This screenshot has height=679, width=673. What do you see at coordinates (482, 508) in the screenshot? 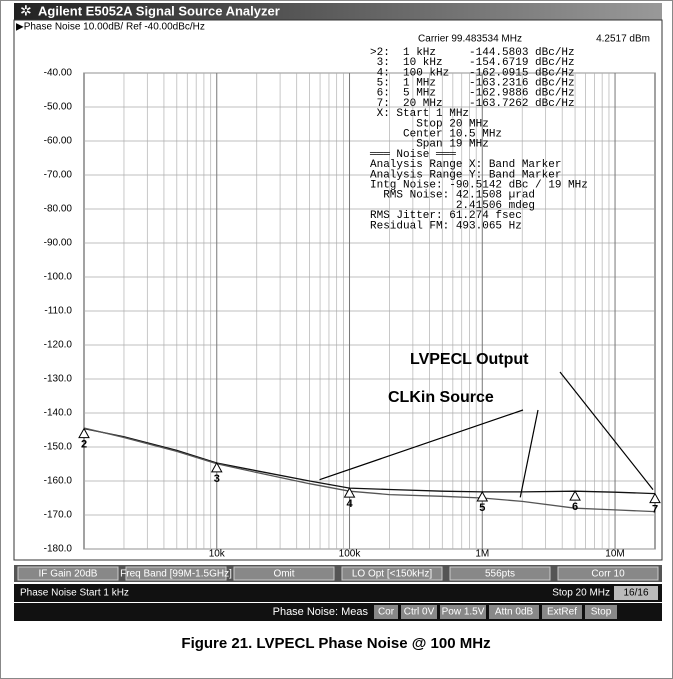
I see `marker-label: 5` at bounding box center [482, 508].